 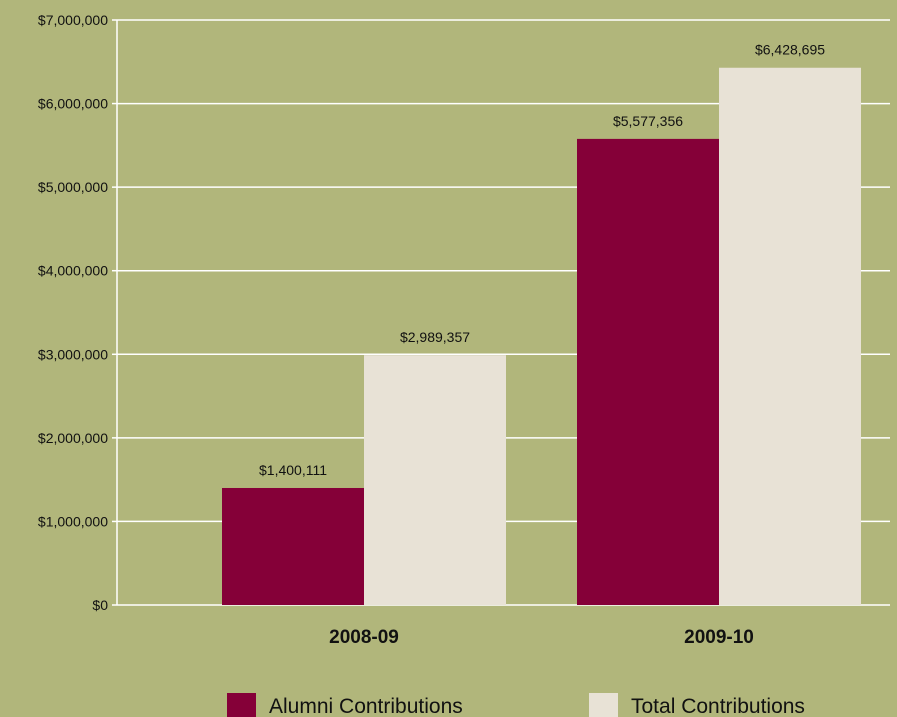 I want to click on legend: Alumni Contributions Total Contributions, so click(x=516, y=705).